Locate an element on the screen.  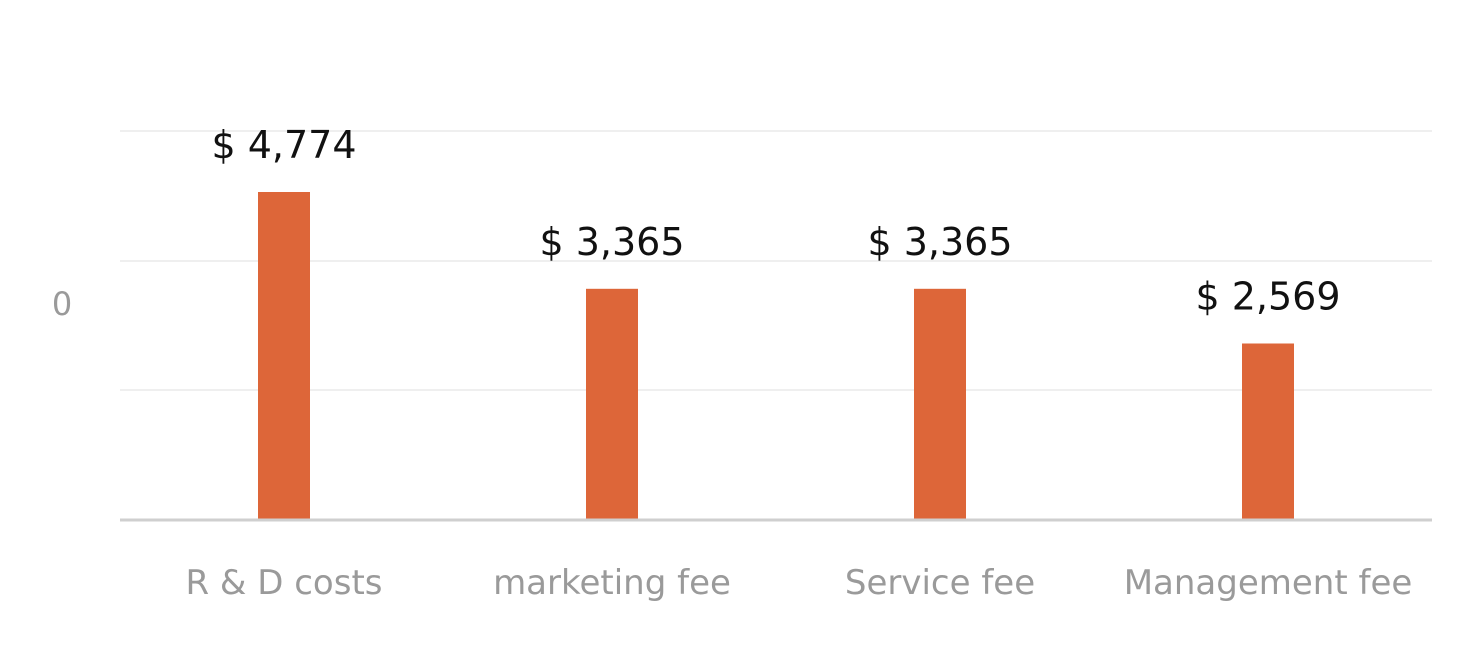
bar-value-label: $ 4,774 is located at coordinates (283, 145).